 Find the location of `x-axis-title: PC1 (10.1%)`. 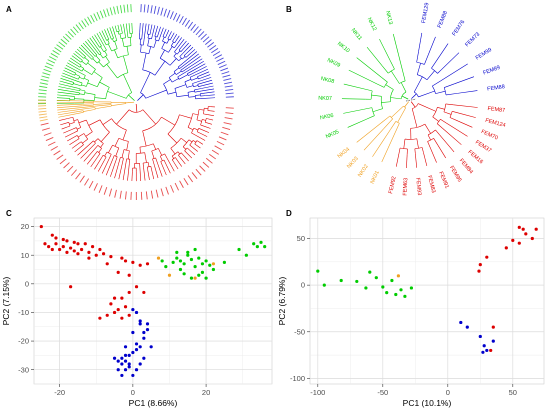

x-axis-title: PC1 (10.1%) is located at coordinates (427, 403).